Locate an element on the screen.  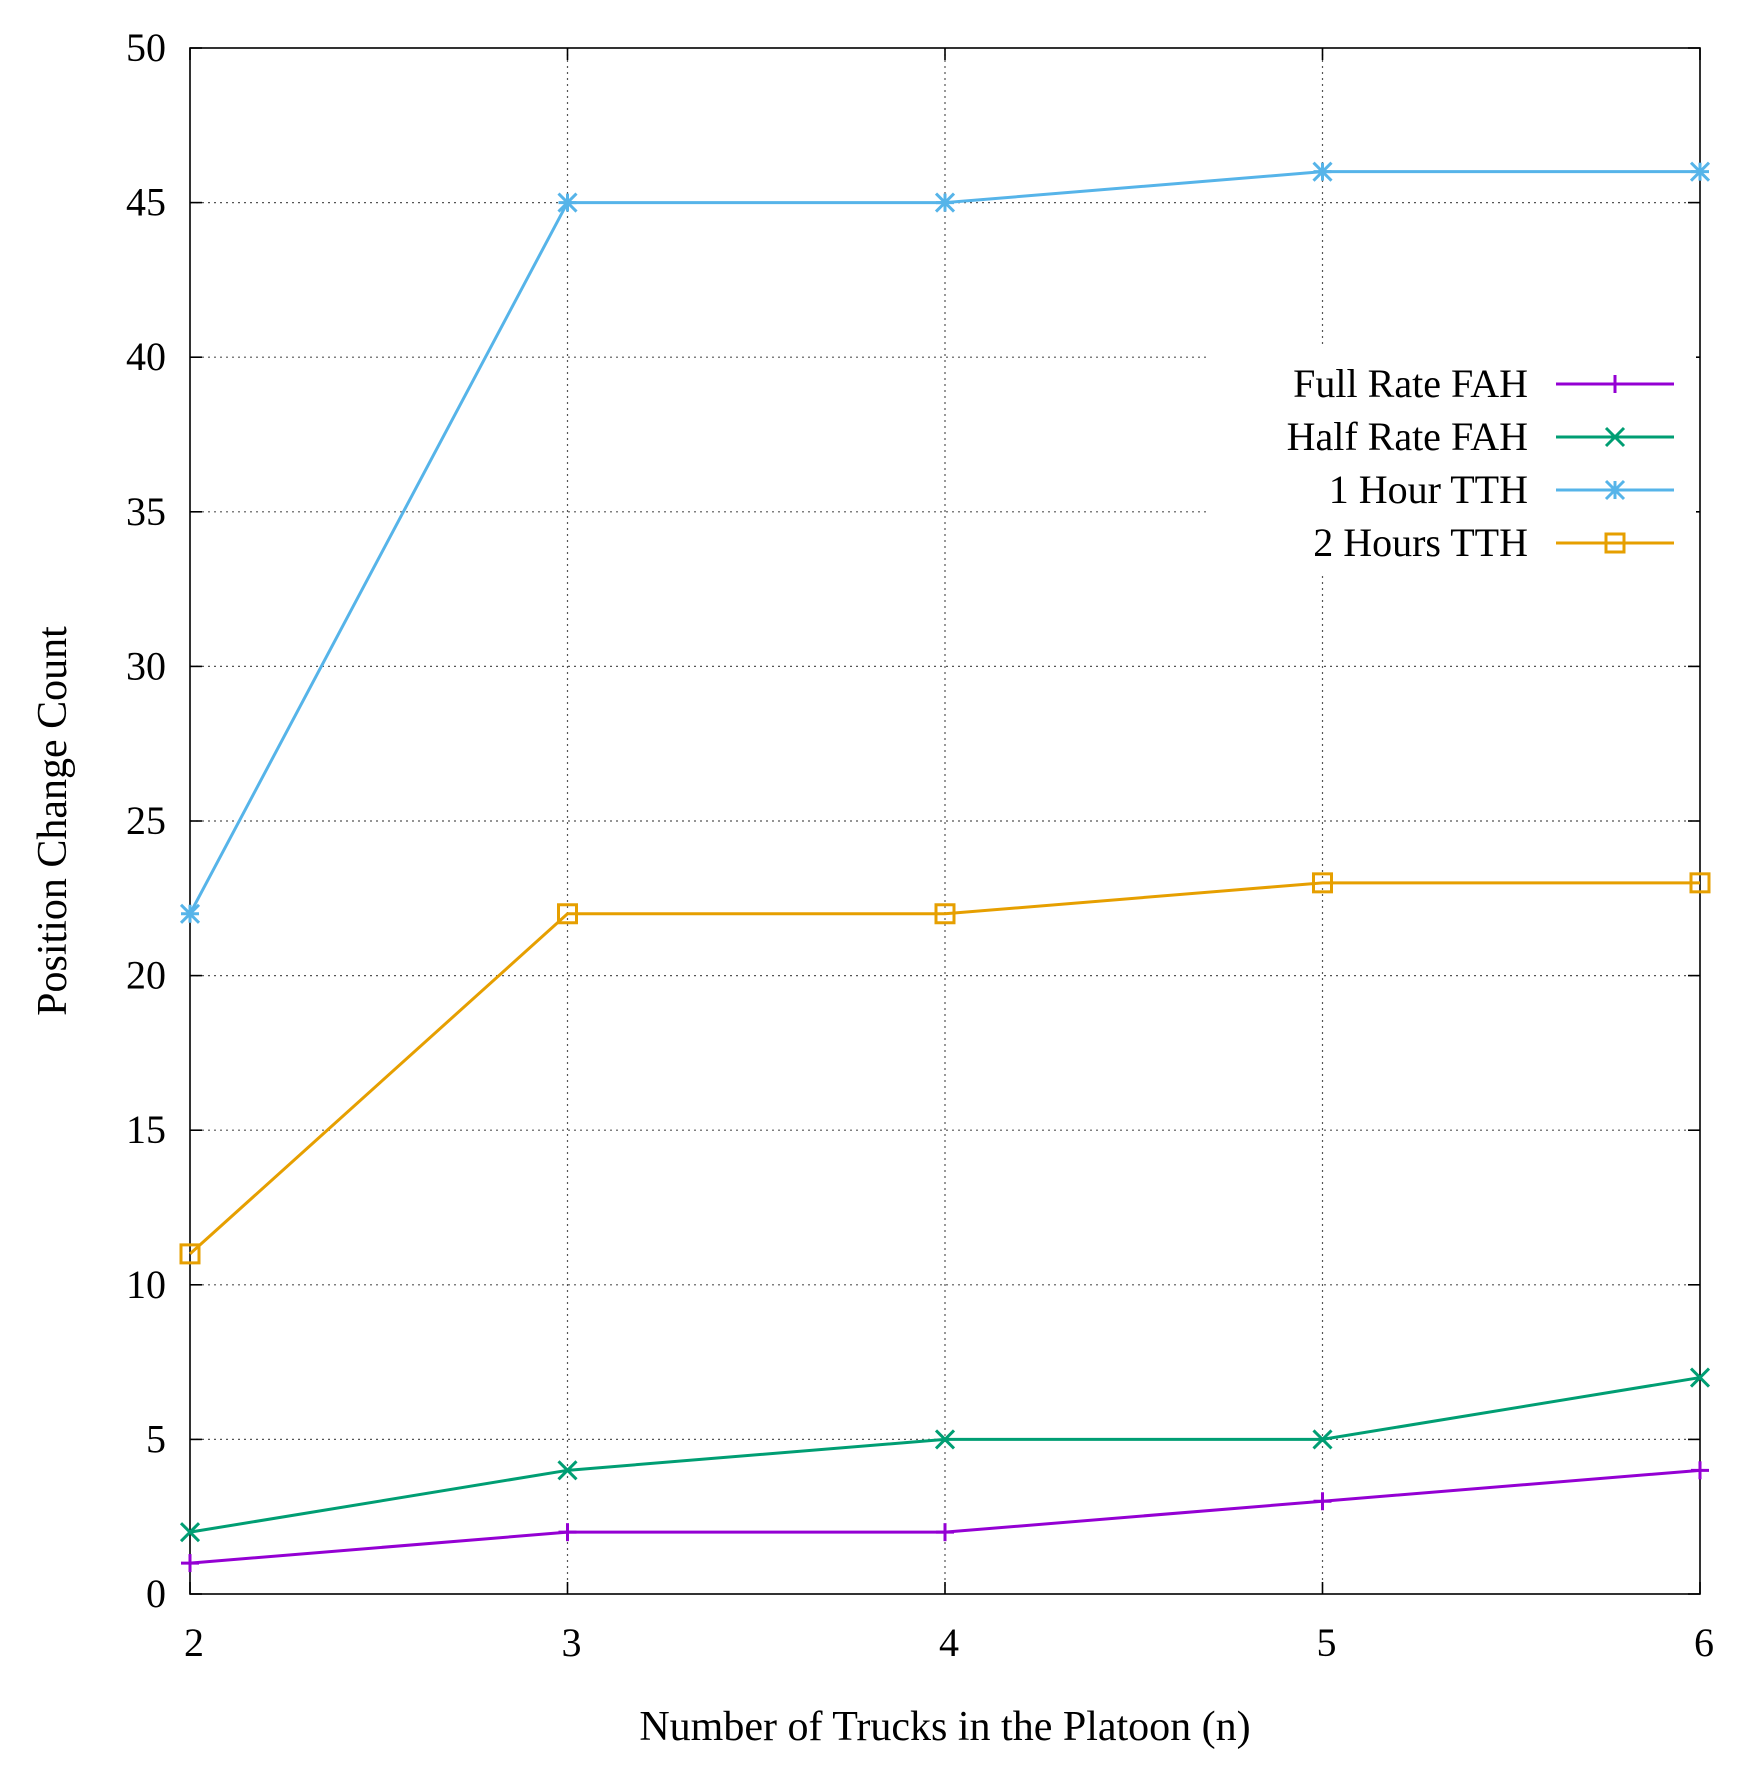
y-tick-label: 15 is located at coordinates (146, 1129).